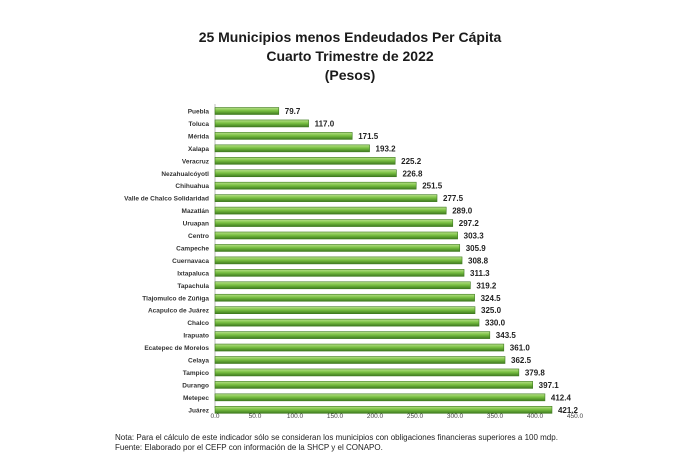  Describe the element at coordinates (462, 211) in the screenshot. I see `data-label: 289.0` at that location.